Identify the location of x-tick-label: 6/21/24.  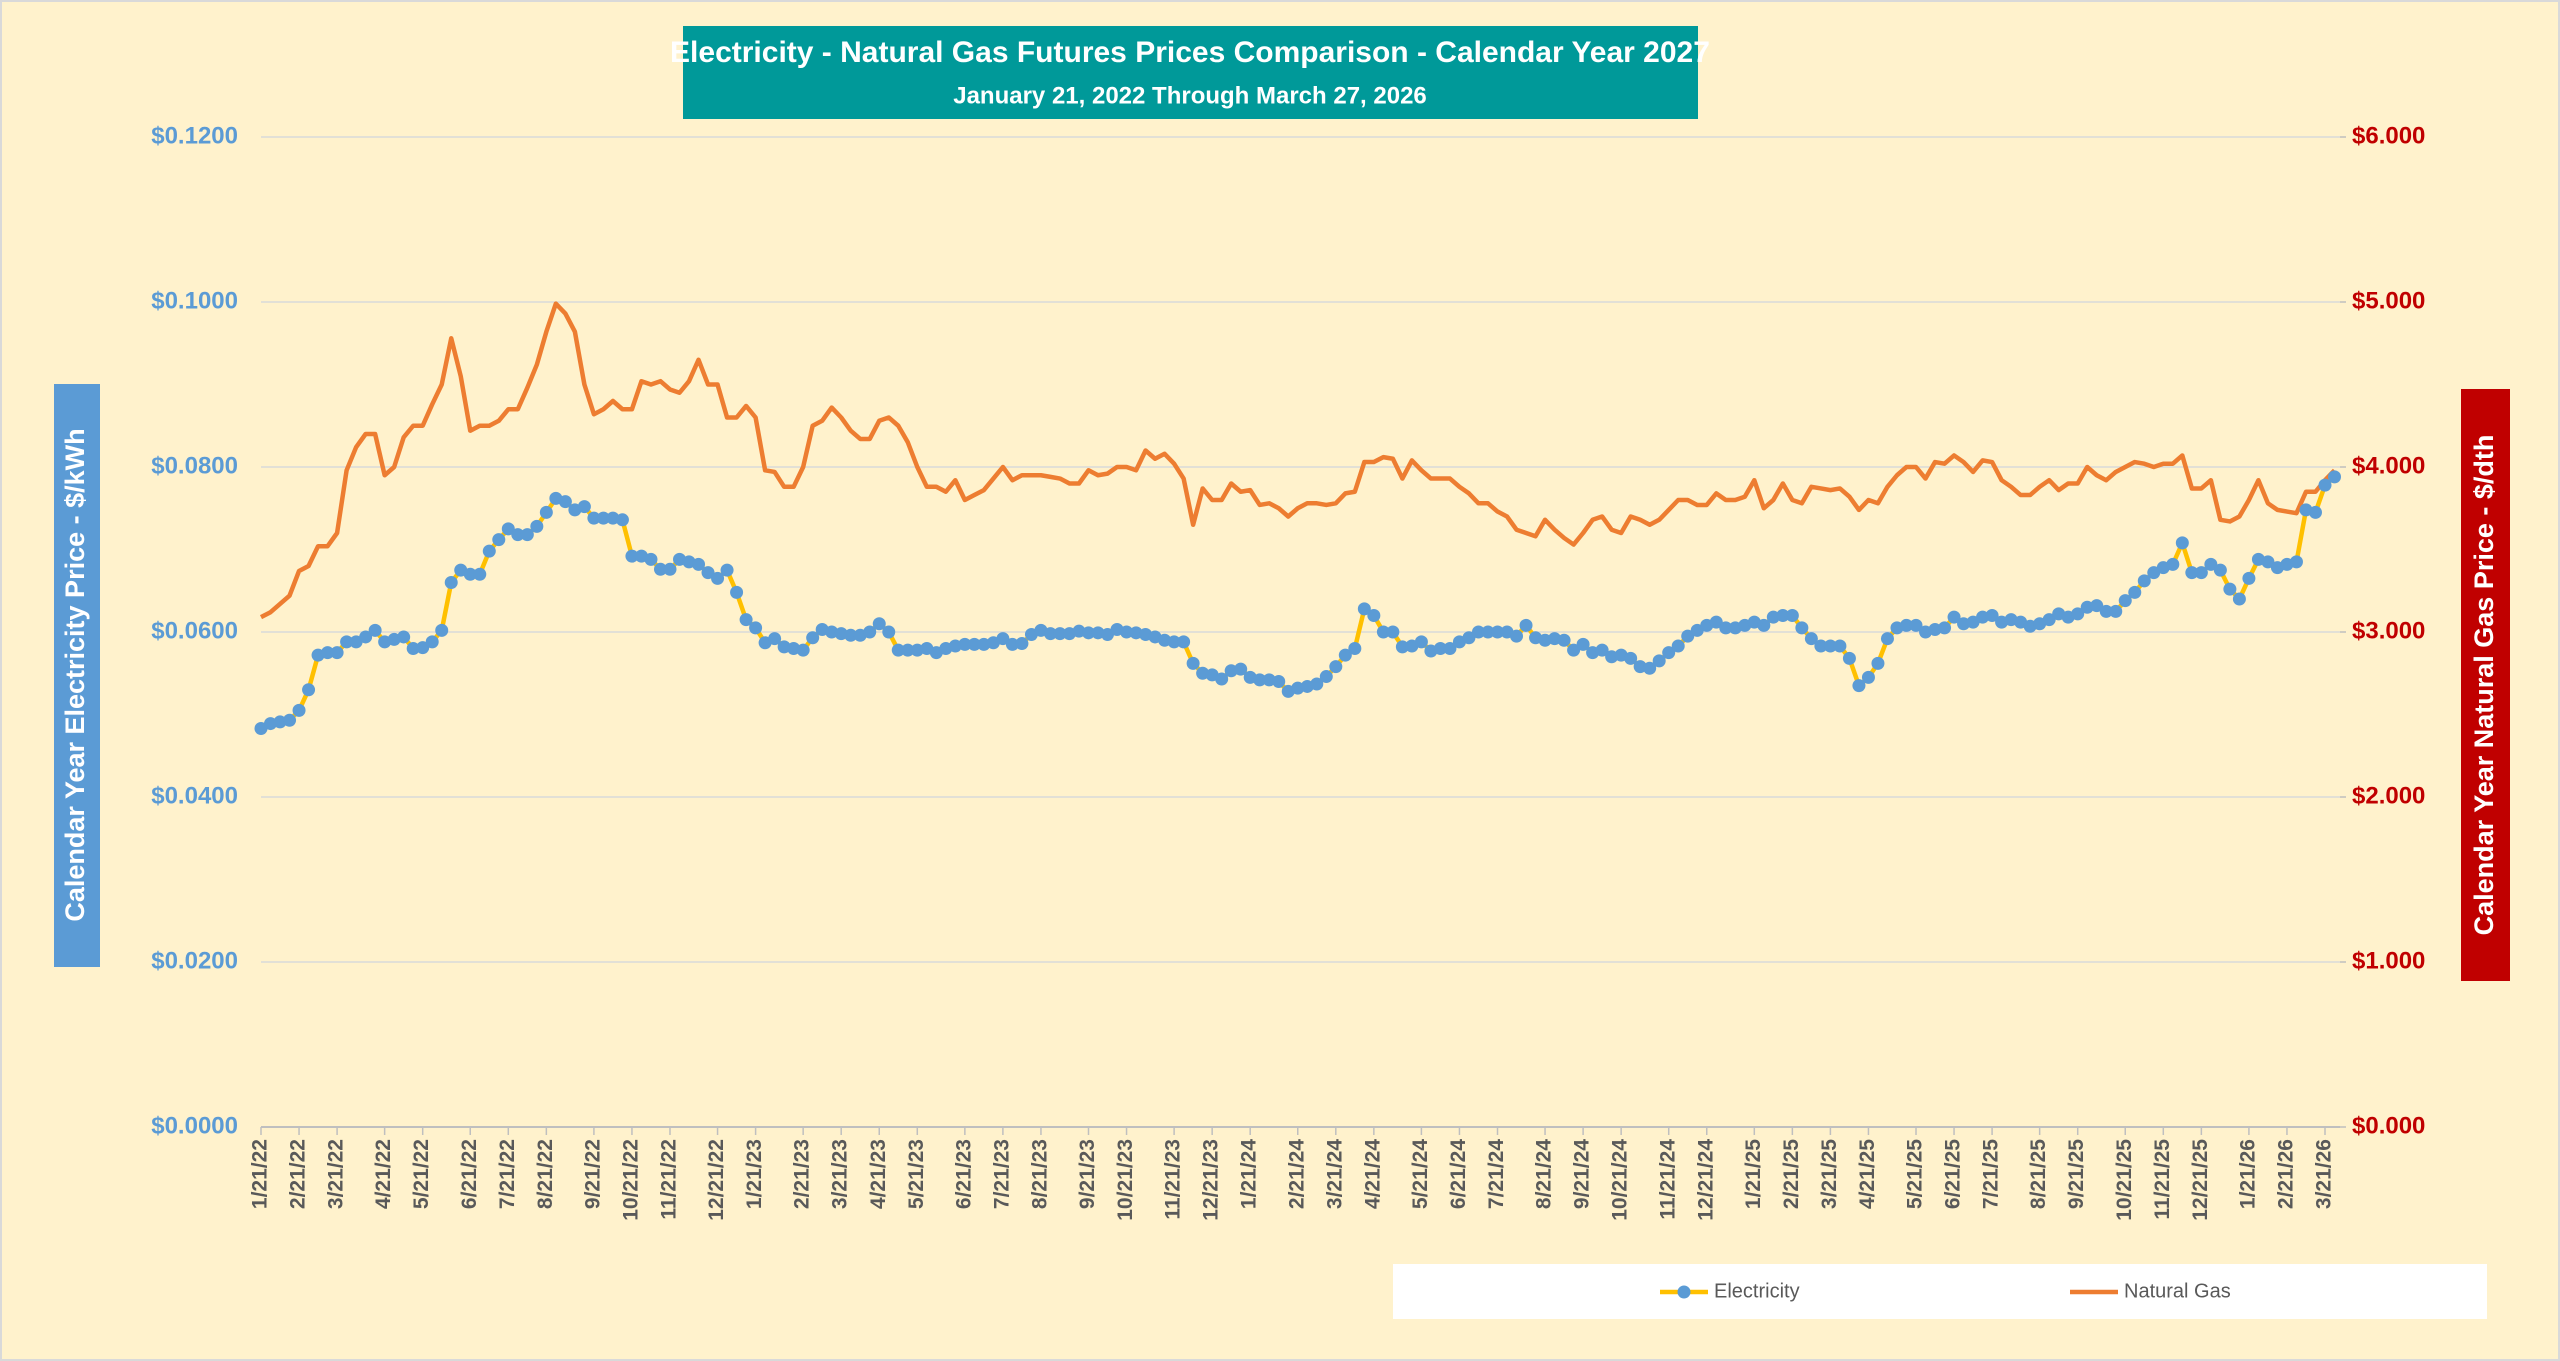
(1458, 1174).